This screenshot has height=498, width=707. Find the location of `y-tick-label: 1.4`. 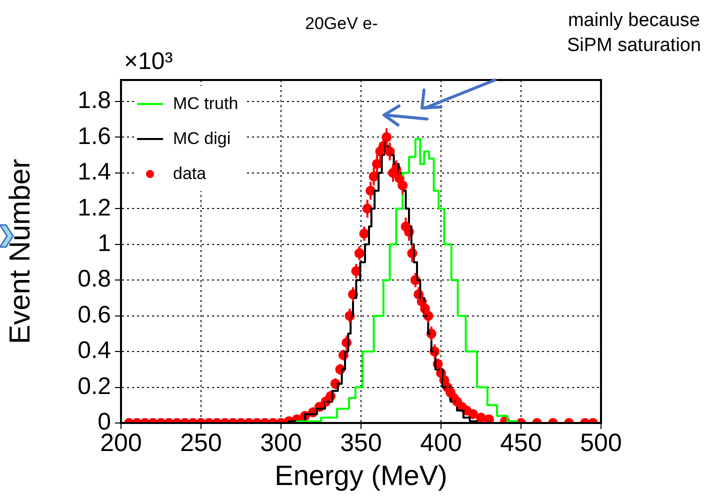

y-tick-label: 1.4 is located at coordinates (94, 172).